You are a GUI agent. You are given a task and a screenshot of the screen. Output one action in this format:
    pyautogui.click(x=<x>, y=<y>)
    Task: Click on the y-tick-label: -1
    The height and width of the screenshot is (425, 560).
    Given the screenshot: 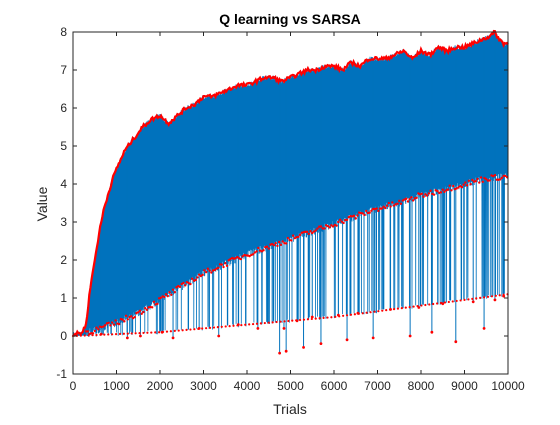 What is the action you would take?
    pyautogui.click(x=61, y=374)
    